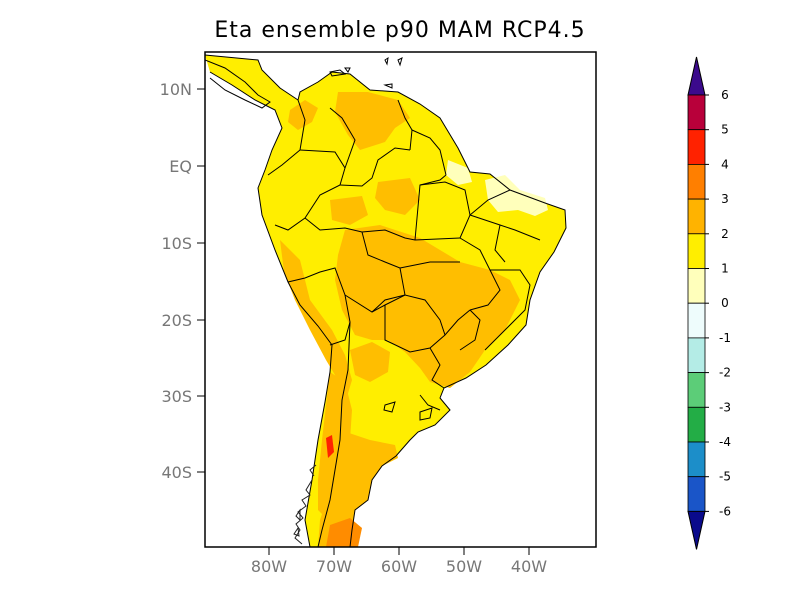  I want to click on red-andes-spot, so click(330, 446).